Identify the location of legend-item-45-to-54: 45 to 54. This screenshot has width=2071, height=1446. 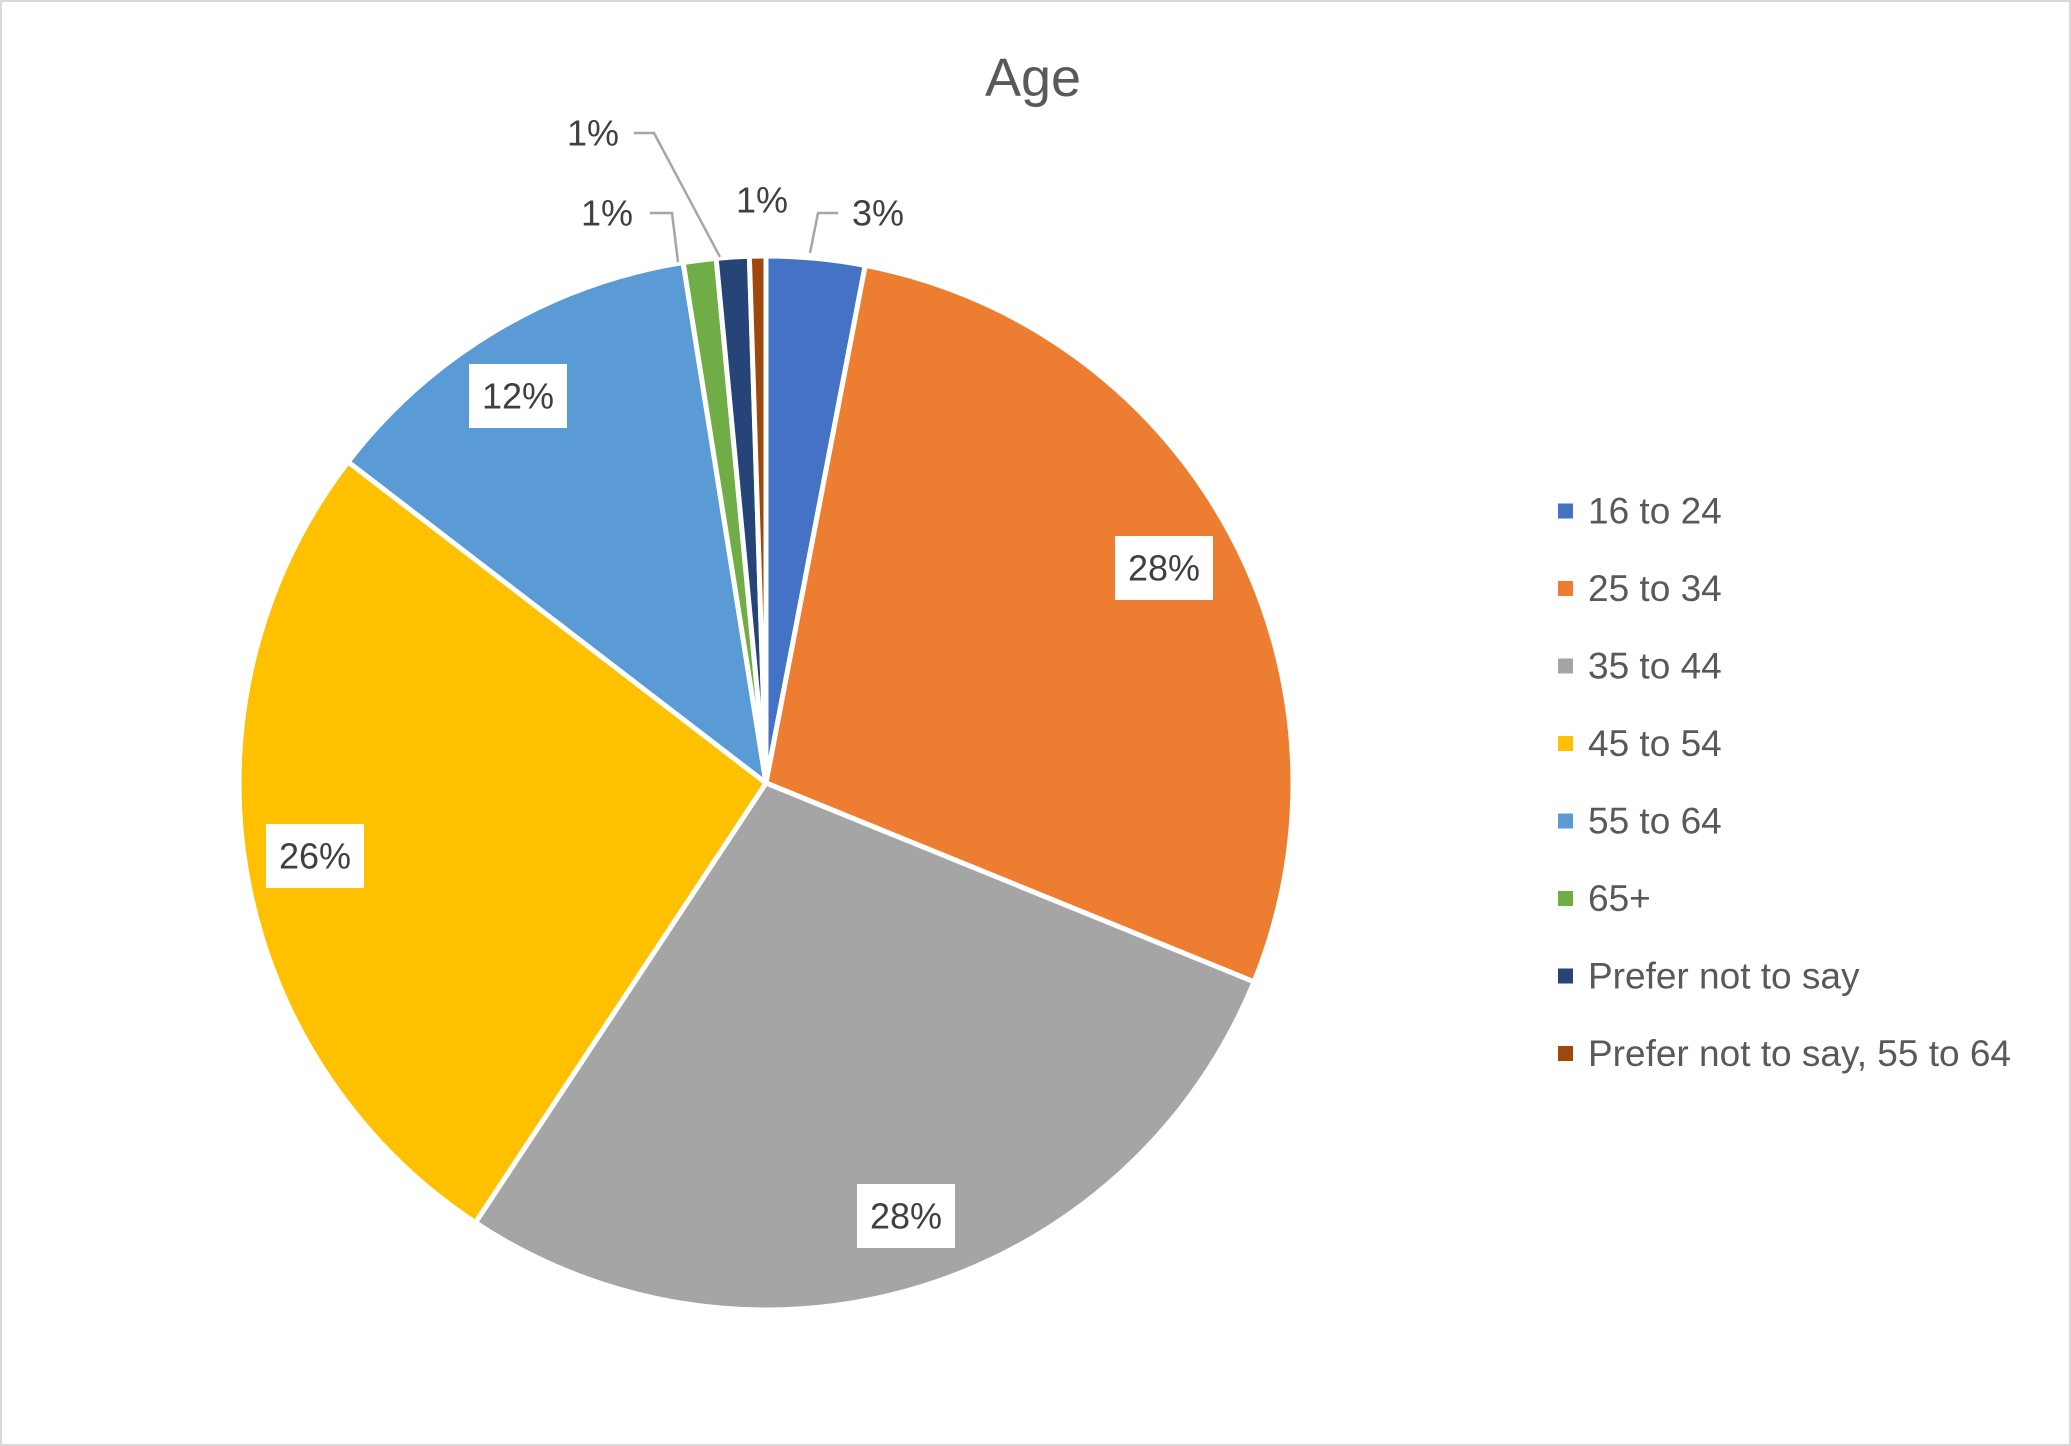
(1640, 743).